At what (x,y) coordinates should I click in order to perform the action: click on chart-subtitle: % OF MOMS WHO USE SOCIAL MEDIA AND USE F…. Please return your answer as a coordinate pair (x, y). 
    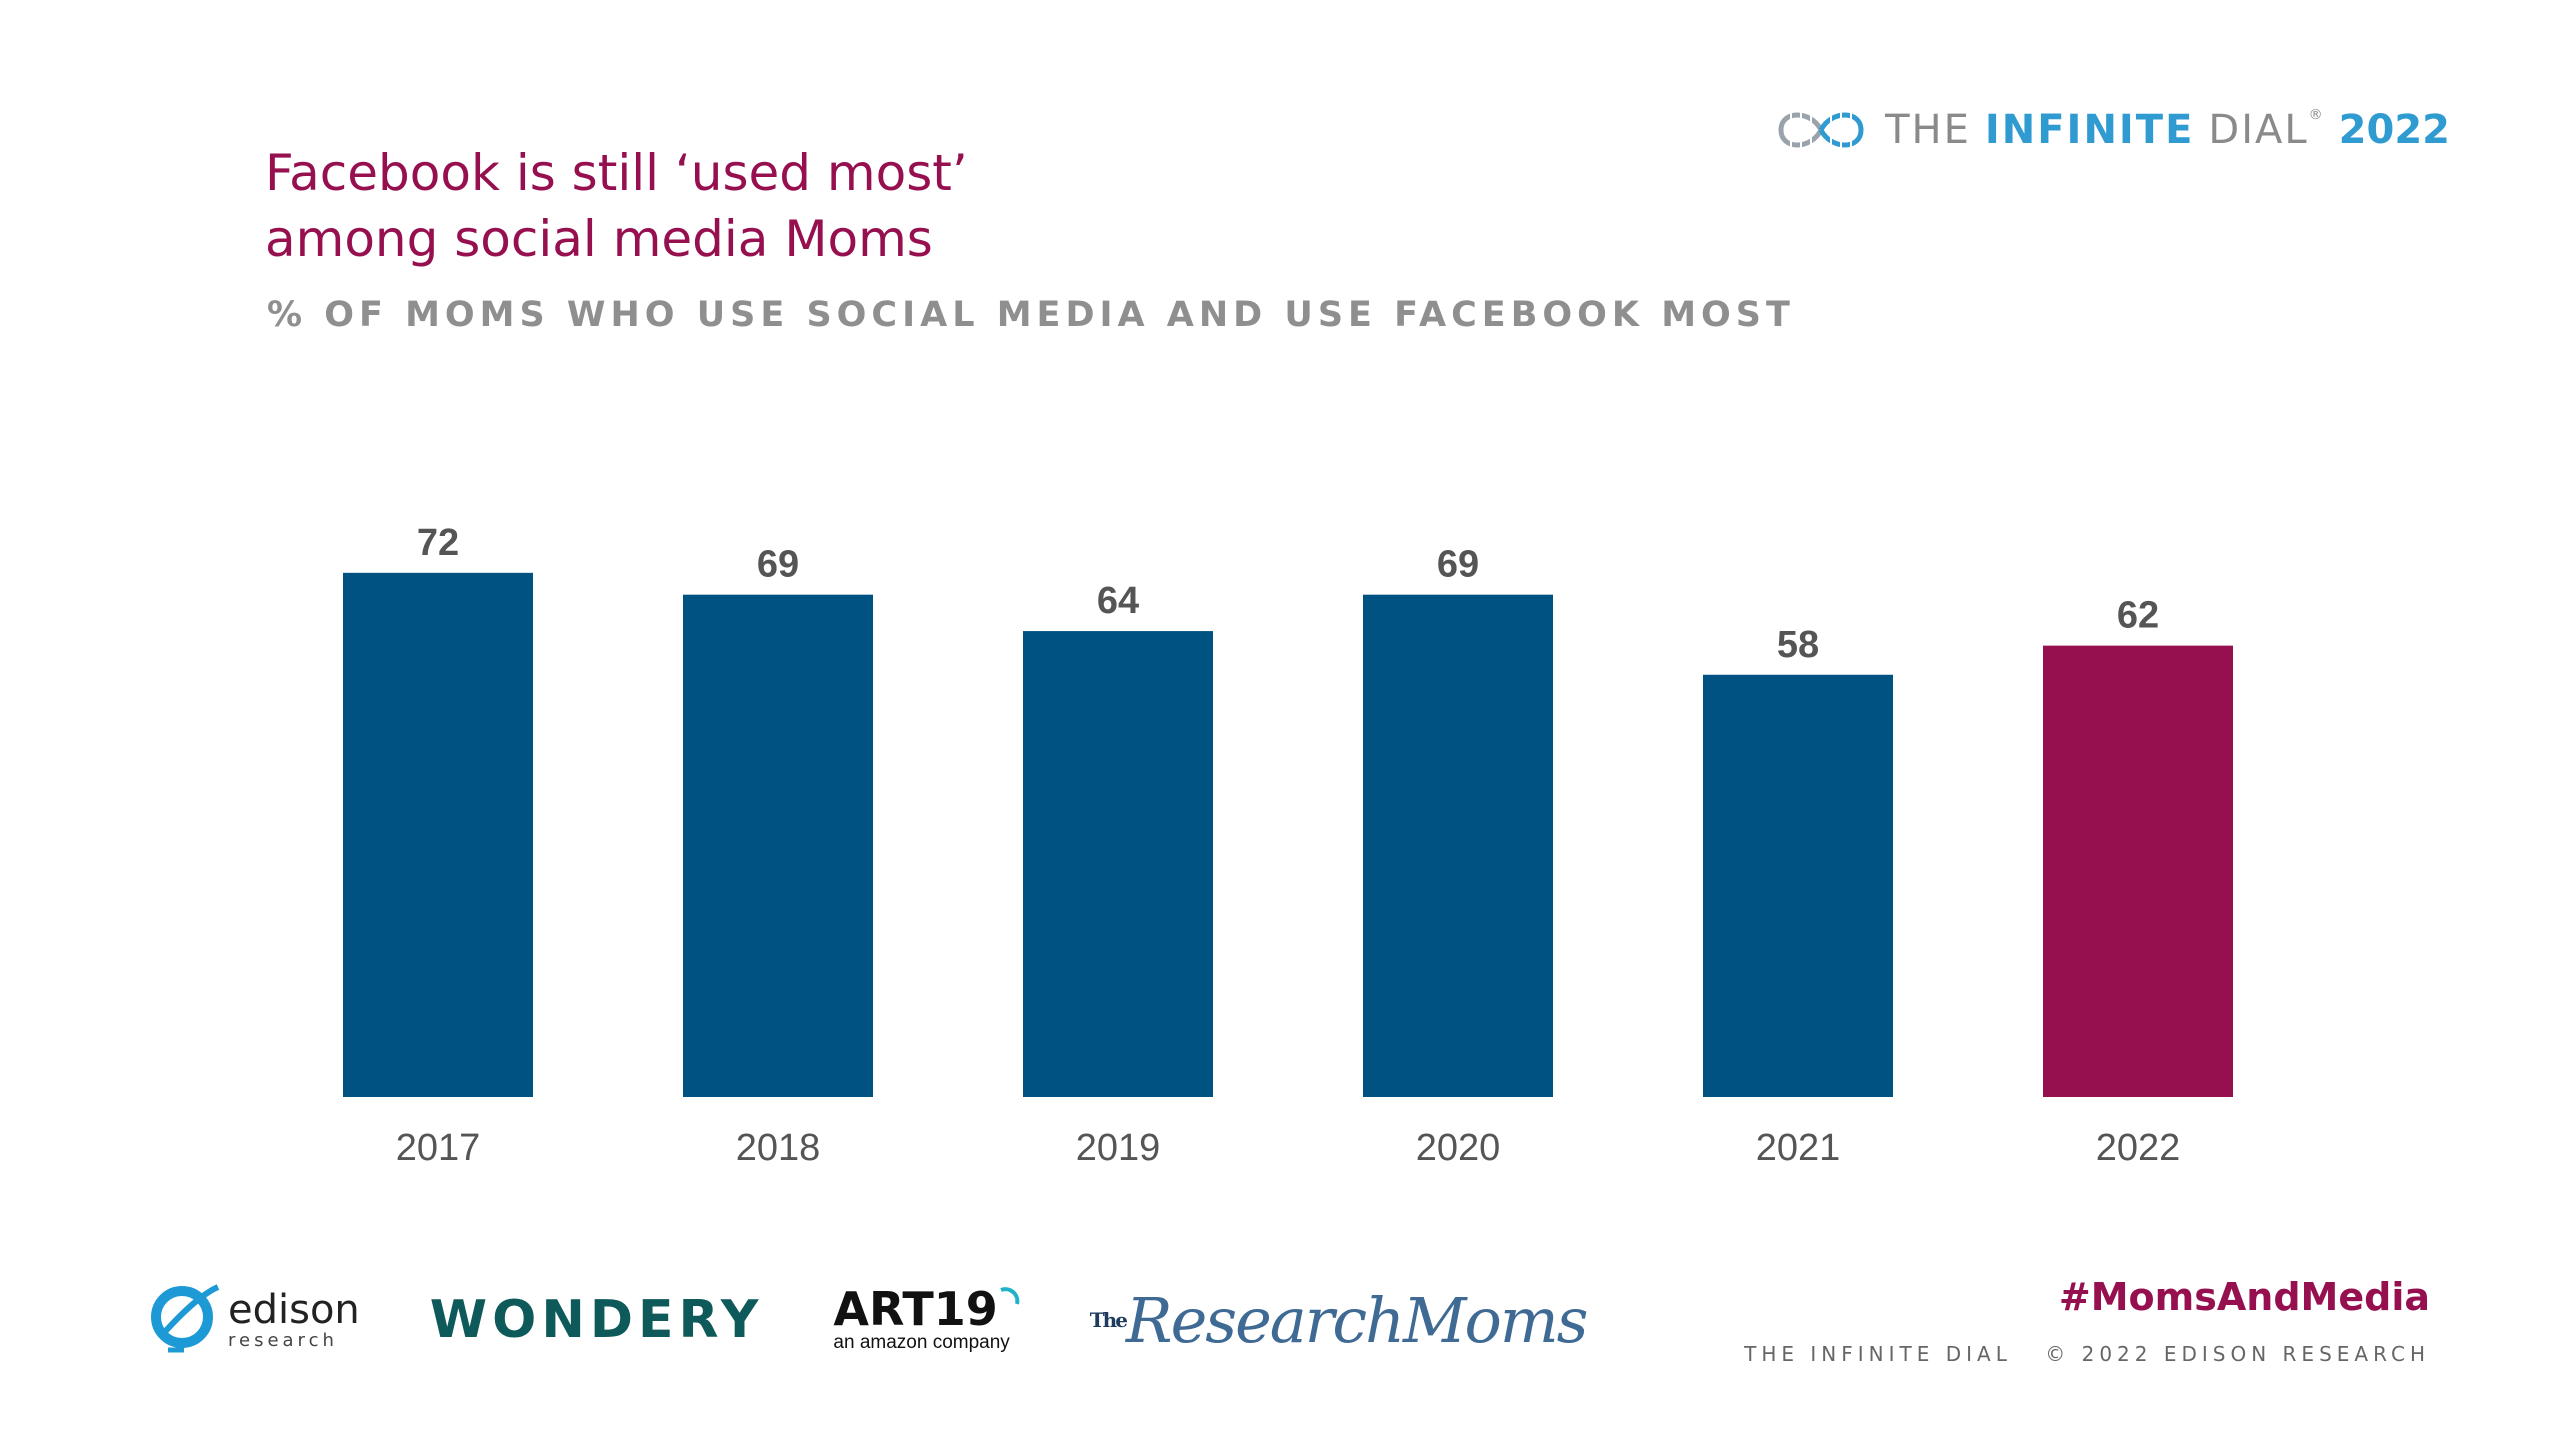
    Looking at the image, I should click on (1031, 315).